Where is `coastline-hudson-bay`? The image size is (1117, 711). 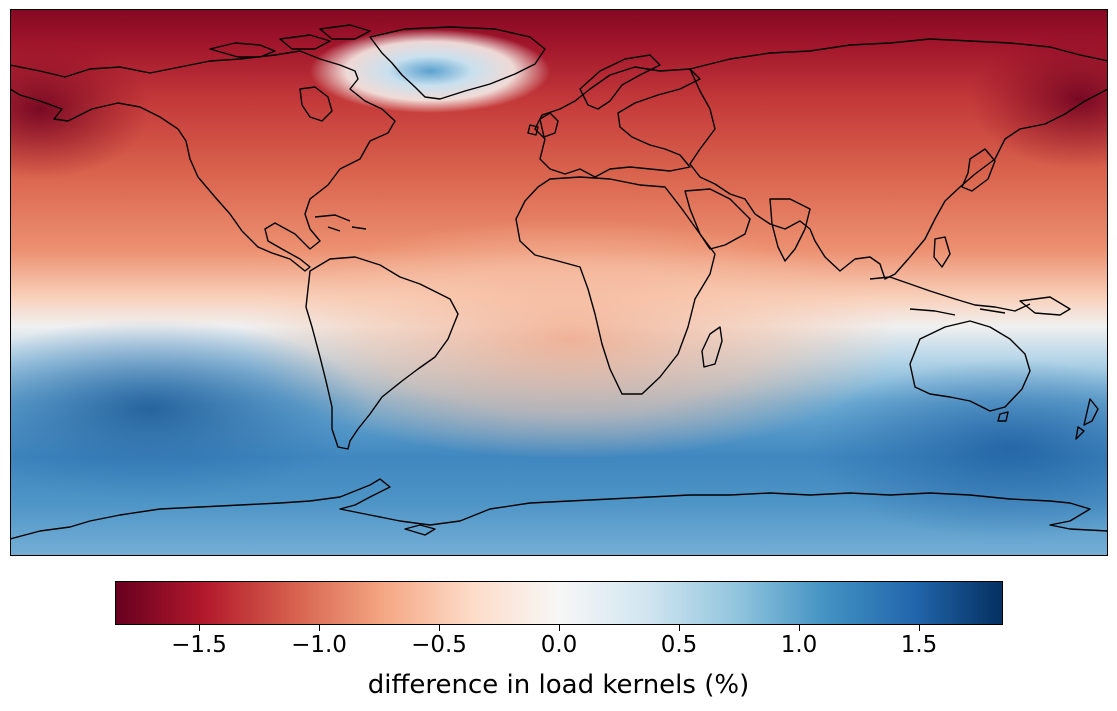
coastline-hudson-bay is located at coordinates (316, 104).